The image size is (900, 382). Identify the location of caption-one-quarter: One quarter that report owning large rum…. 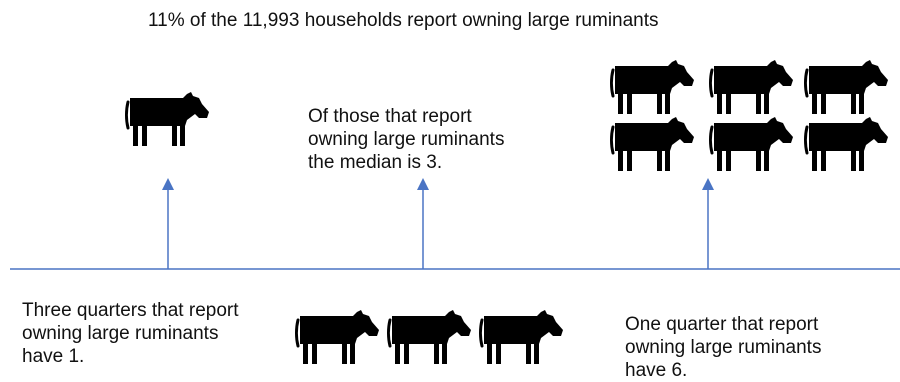
(723, 347).